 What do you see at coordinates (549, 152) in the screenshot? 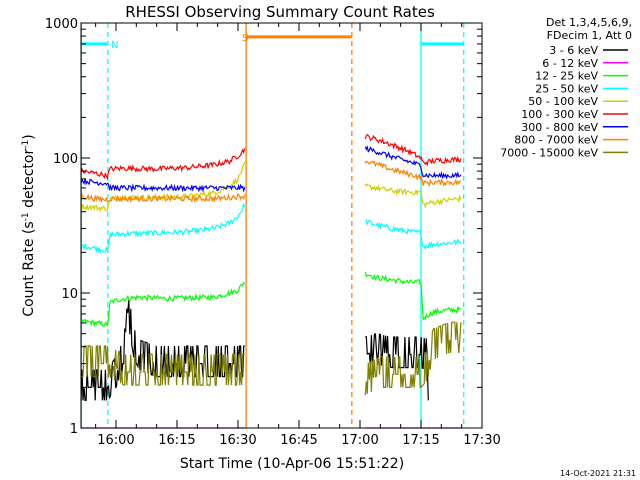
I see `legend-label: 7000 - 15000 keV` at bounding box center [549, 152].